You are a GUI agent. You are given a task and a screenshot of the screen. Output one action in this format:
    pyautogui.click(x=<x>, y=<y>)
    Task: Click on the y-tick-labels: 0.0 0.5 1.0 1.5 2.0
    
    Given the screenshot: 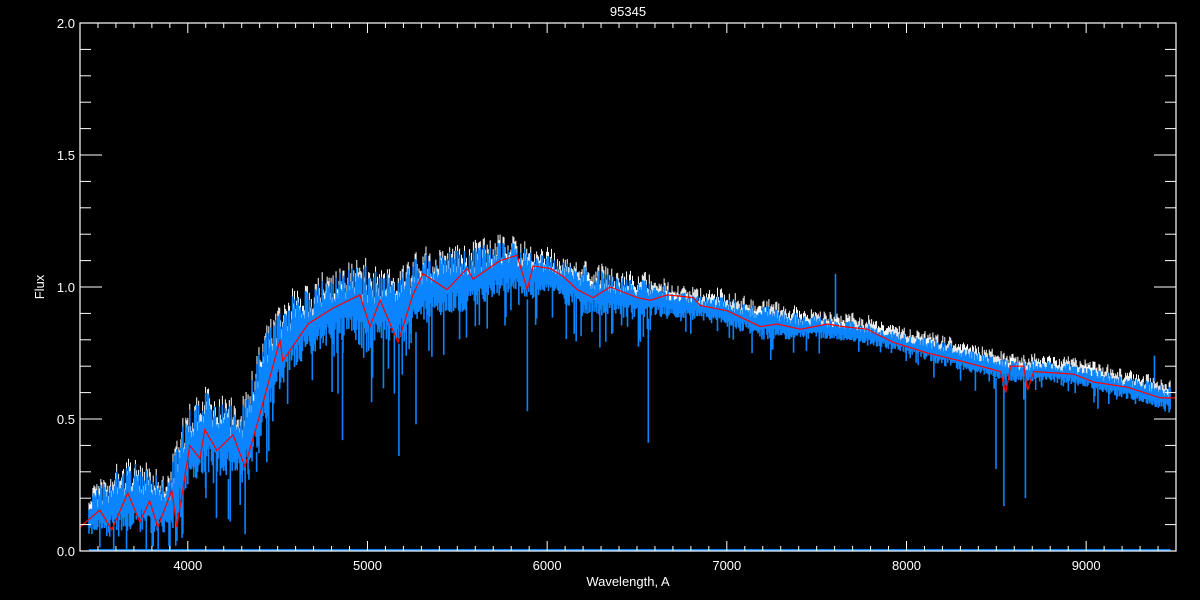 What is the action you would take?
    pyautogui.click(x=66, y=287)
    